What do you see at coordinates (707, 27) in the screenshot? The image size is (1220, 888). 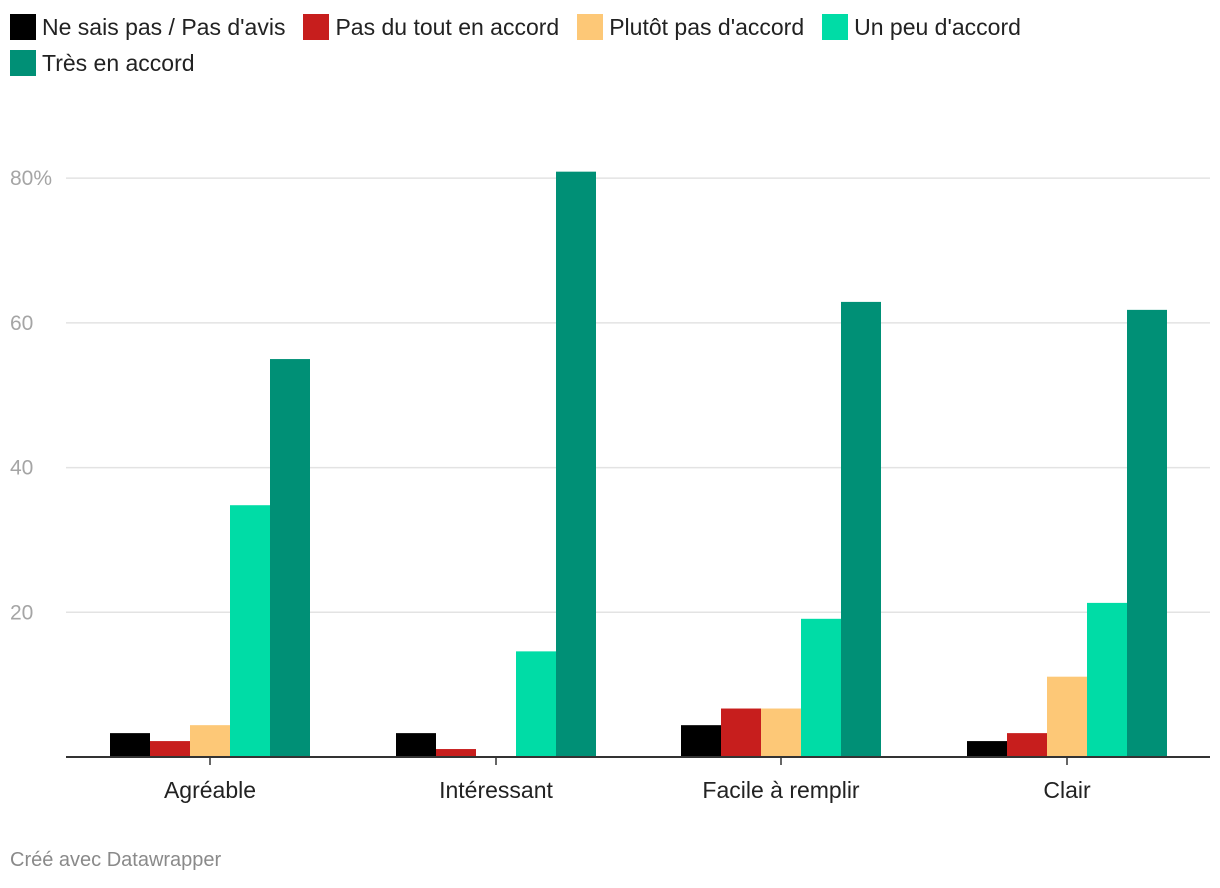 I see `legend-label: Plutôt pas d'accord` at bounding box center [707, 27].